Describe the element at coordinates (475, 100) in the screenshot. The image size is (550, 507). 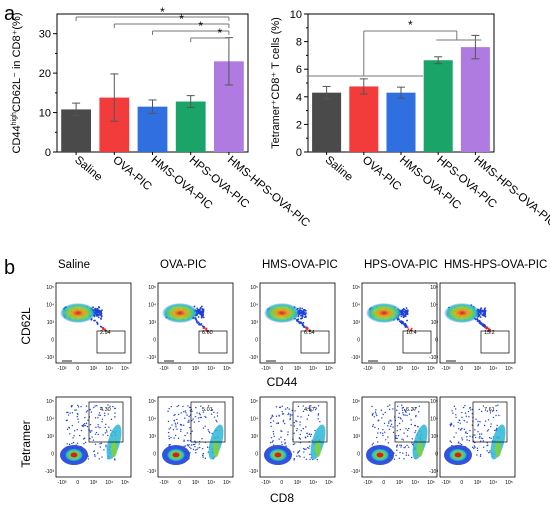
I see `bar-hms-hps-ova-pic` at that location.